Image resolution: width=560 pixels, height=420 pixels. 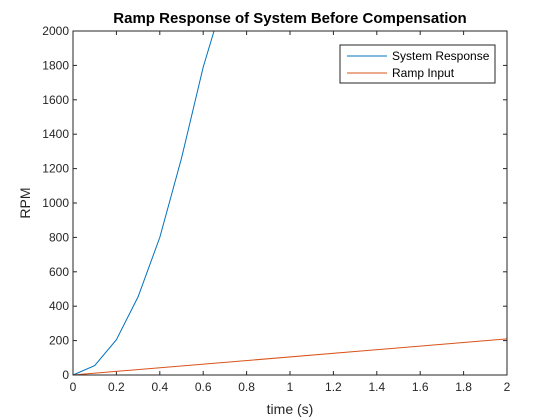 What do you see at coordinates (376, 387) in the screenshot?
I see `x-tick-label: 1.4` at bounding box center [376, 387].